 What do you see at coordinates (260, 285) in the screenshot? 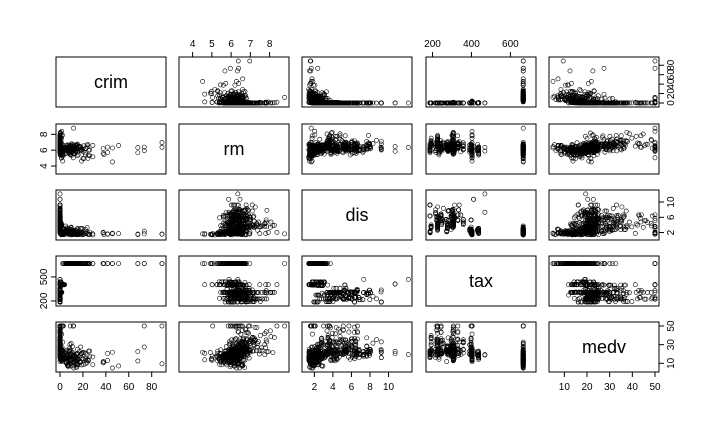
I see `point-159-tax-rm` at bounding box center [260, 285].